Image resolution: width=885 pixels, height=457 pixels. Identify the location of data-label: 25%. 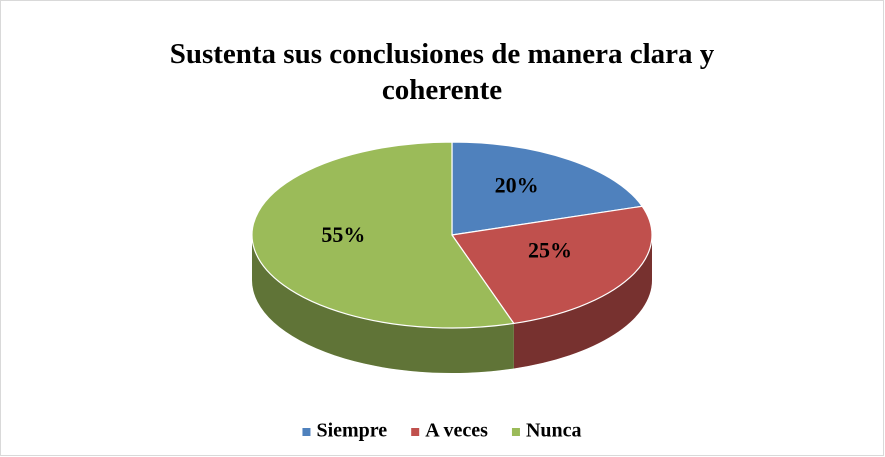
(550, 249).